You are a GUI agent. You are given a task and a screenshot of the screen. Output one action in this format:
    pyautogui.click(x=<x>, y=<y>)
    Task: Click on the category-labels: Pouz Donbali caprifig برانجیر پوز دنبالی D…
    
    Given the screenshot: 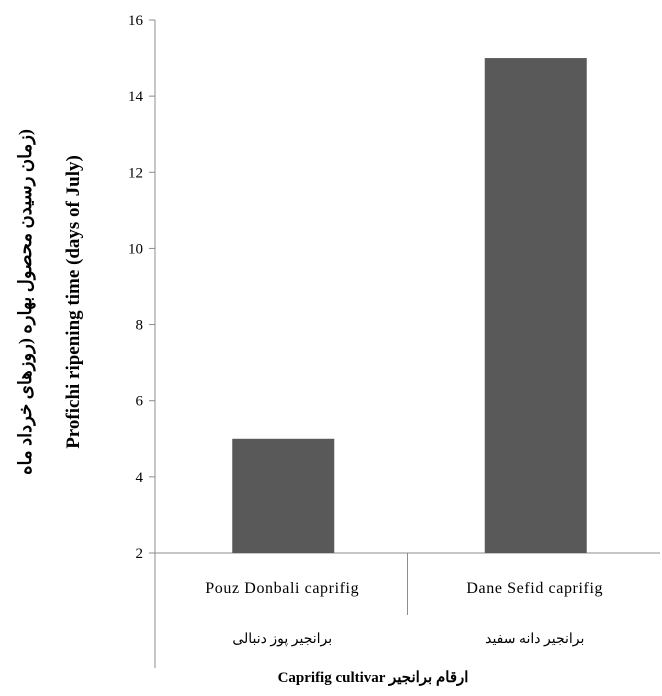 What is the action you would take?
    pyautogui.click(x=404, y=613)
    